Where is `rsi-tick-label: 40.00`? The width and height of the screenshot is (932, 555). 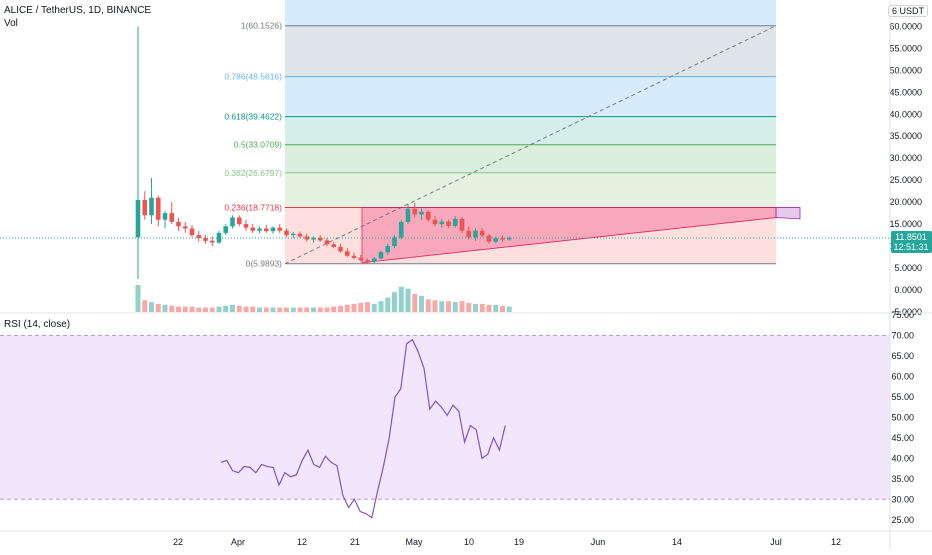 rsi-tick-label: 40.00 is located at coordinates (902, 458).